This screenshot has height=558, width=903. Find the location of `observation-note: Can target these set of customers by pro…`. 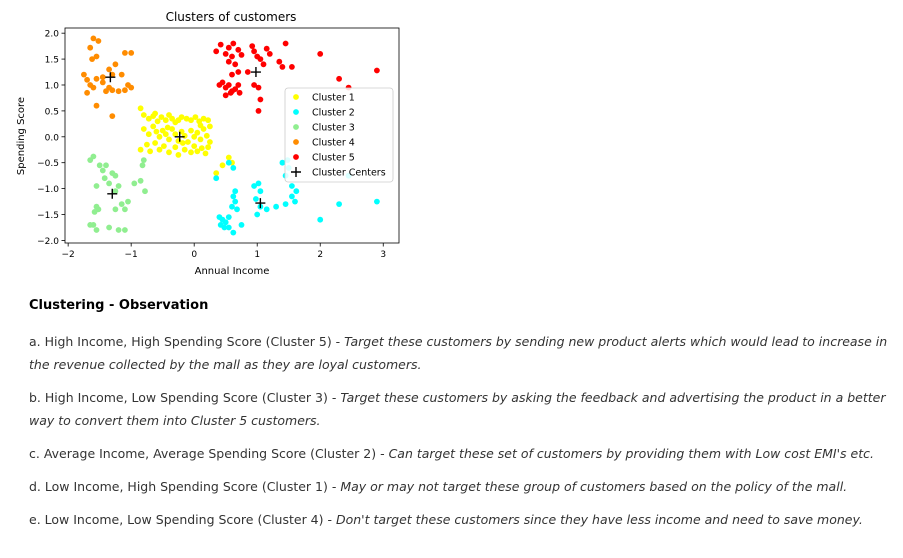

observation-note: Can target these set of customers by pro… is located at coordinates (631, 453).